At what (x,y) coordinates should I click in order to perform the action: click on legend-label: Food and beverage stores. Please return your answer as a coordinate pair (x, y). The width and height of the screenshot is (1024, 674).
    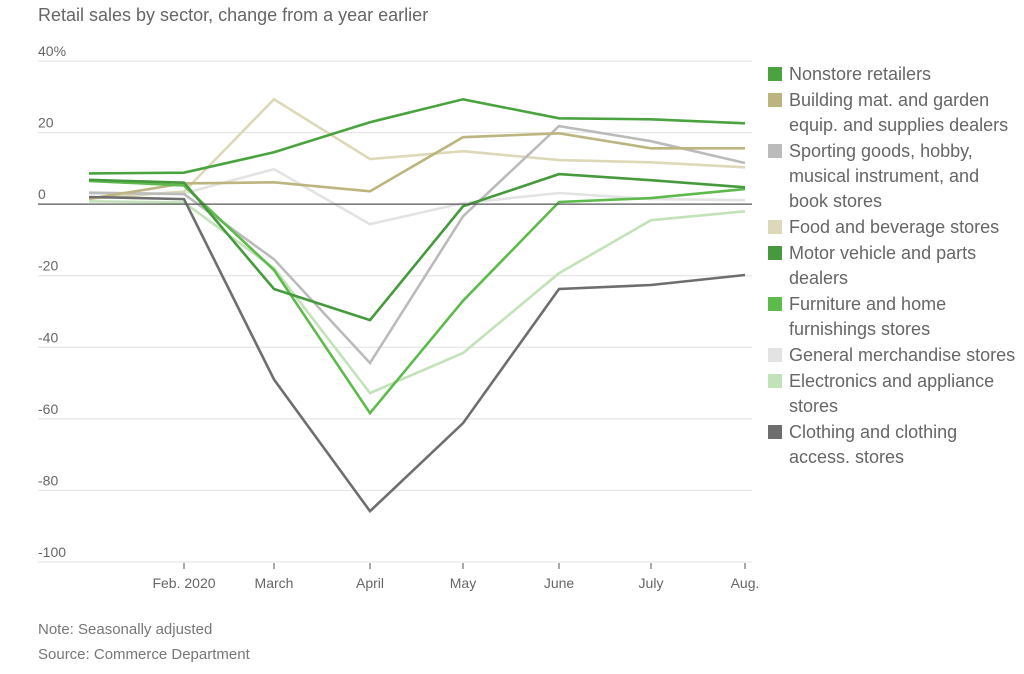
    Looking at the image, I should click on (894, 227).